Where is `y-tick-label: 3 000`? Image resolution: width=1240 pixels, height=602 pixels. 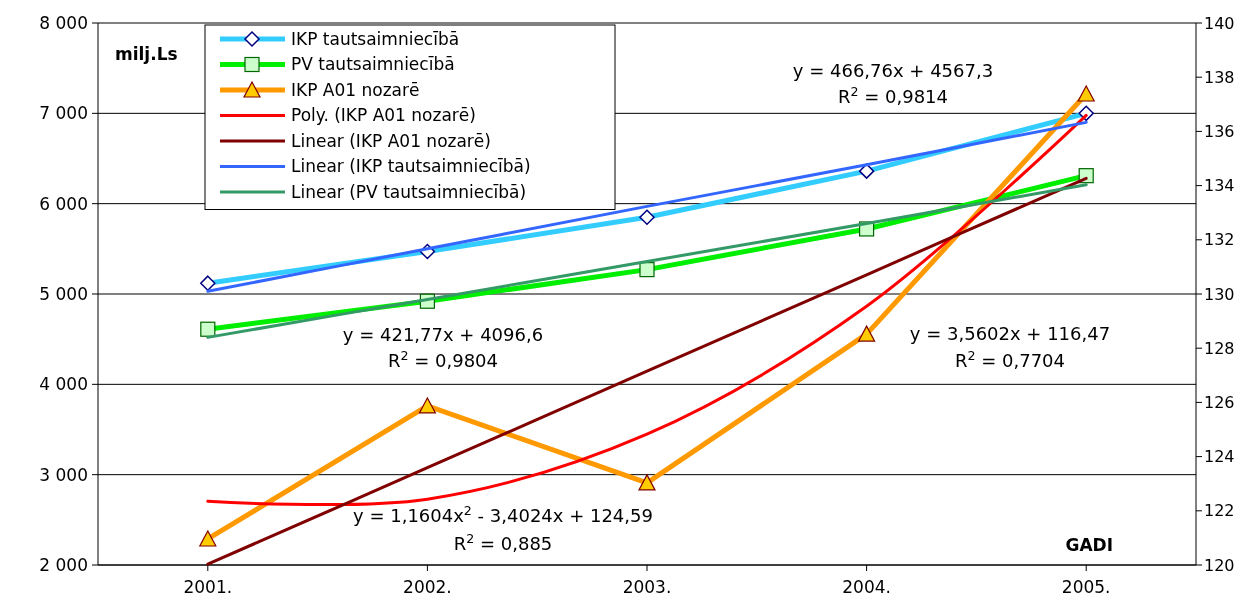
y-tick-label: 3 000 is located at coordinates (63, 474).